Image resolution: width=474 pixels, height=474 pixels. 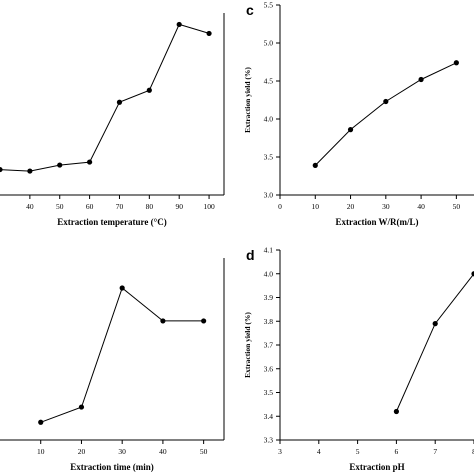 What do you see at coordinates (111, 467) in the screenshot?
I see `x-axis-label: Extraction time (min)` at bounding box center [111, 467].